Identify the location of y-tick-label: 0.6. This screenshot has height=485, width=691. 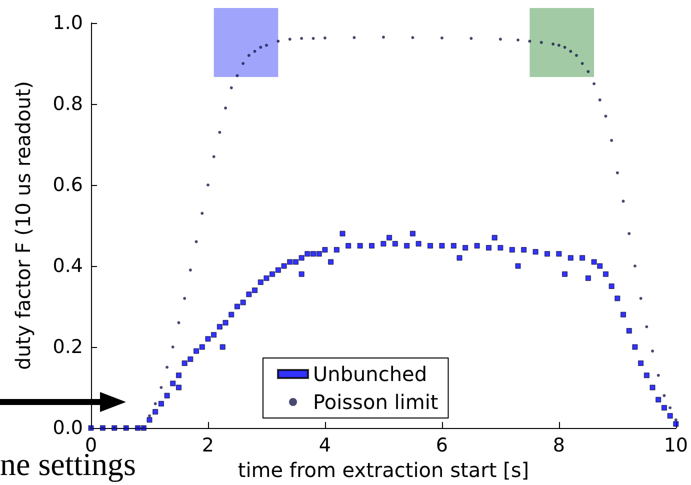
(67, 185).